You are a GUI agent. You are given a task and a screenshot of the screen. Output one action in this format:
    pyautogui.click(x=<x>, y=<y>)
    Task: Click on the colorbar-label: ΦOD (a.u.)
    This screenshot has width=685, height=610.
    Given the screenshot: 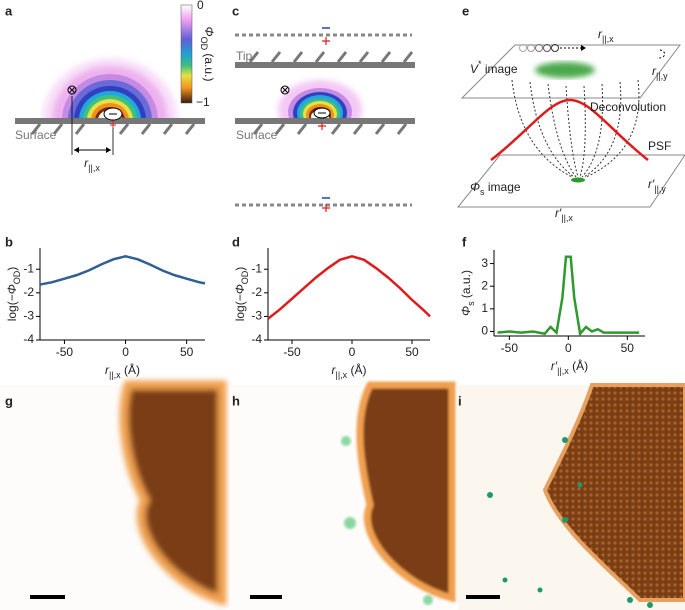 What is the action you would take?
    pyautogui.click(x=207, y=54)
    